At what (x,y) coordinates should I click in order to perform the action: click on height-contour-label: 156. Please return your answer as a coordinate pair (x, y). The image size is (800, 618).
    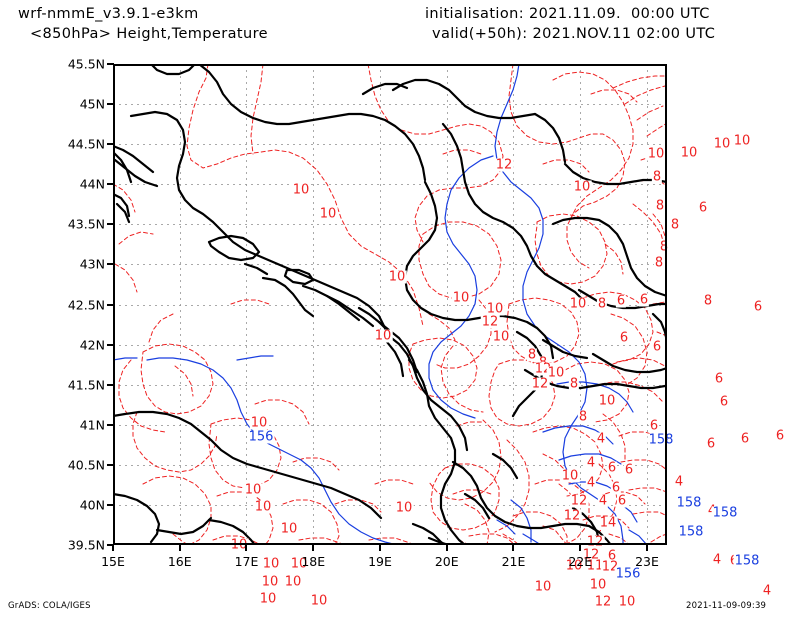
    Looking at the image, I should click on (261, 437).